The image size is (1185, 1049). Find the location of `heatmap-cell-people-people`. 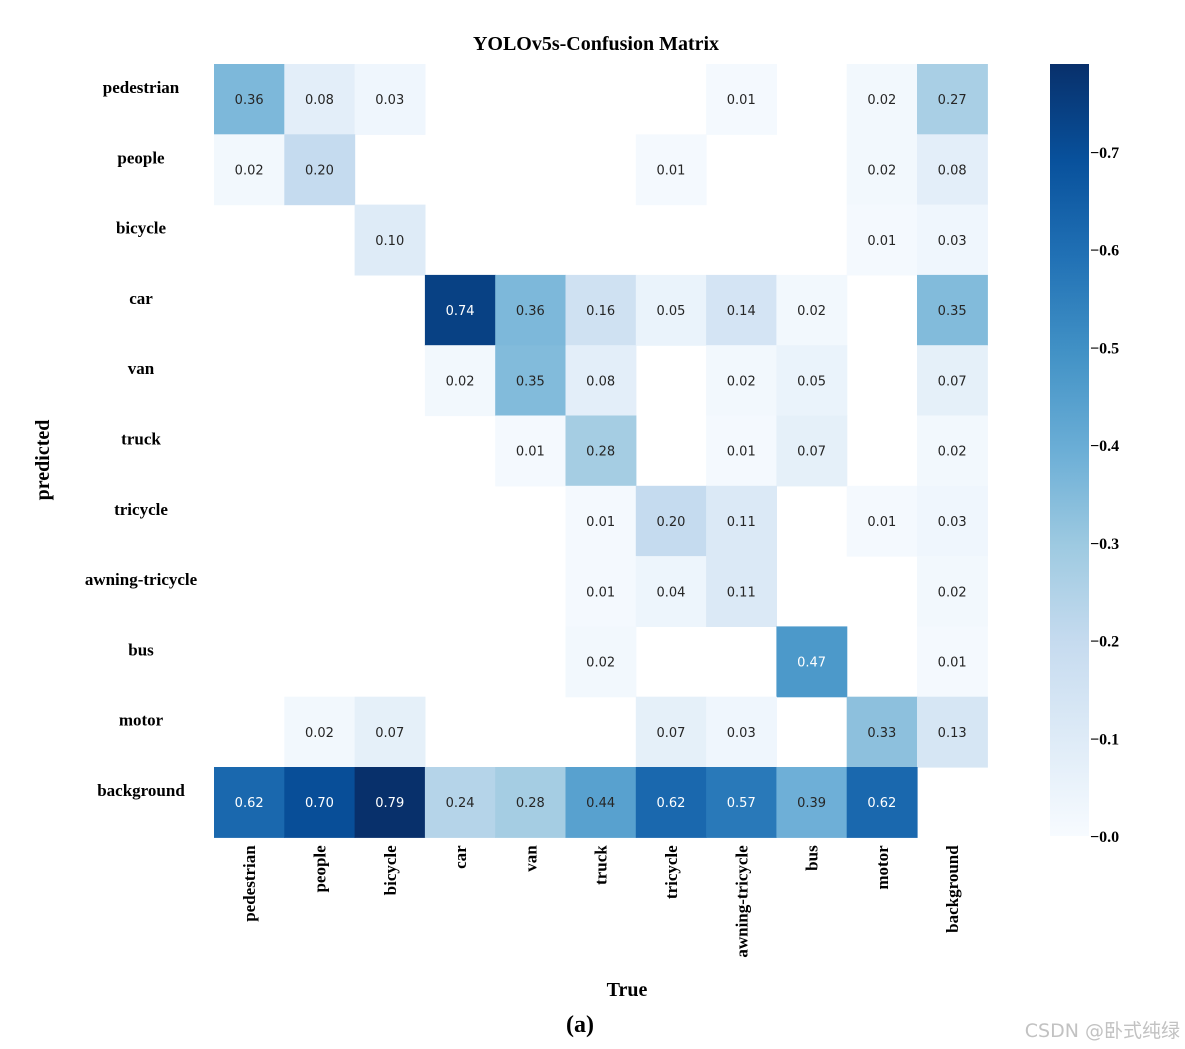

heatmap-cell-people-people is located at coordinates (320, 170).